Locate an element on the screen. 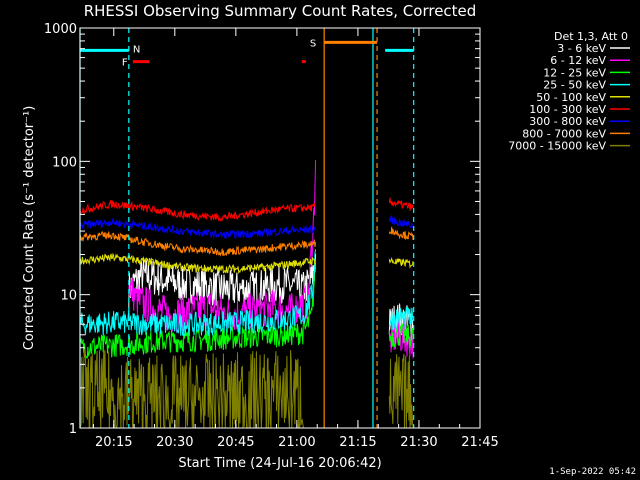 This screenshot has height=480, width=640. flag-label: N is located at coordinates (136, 50).